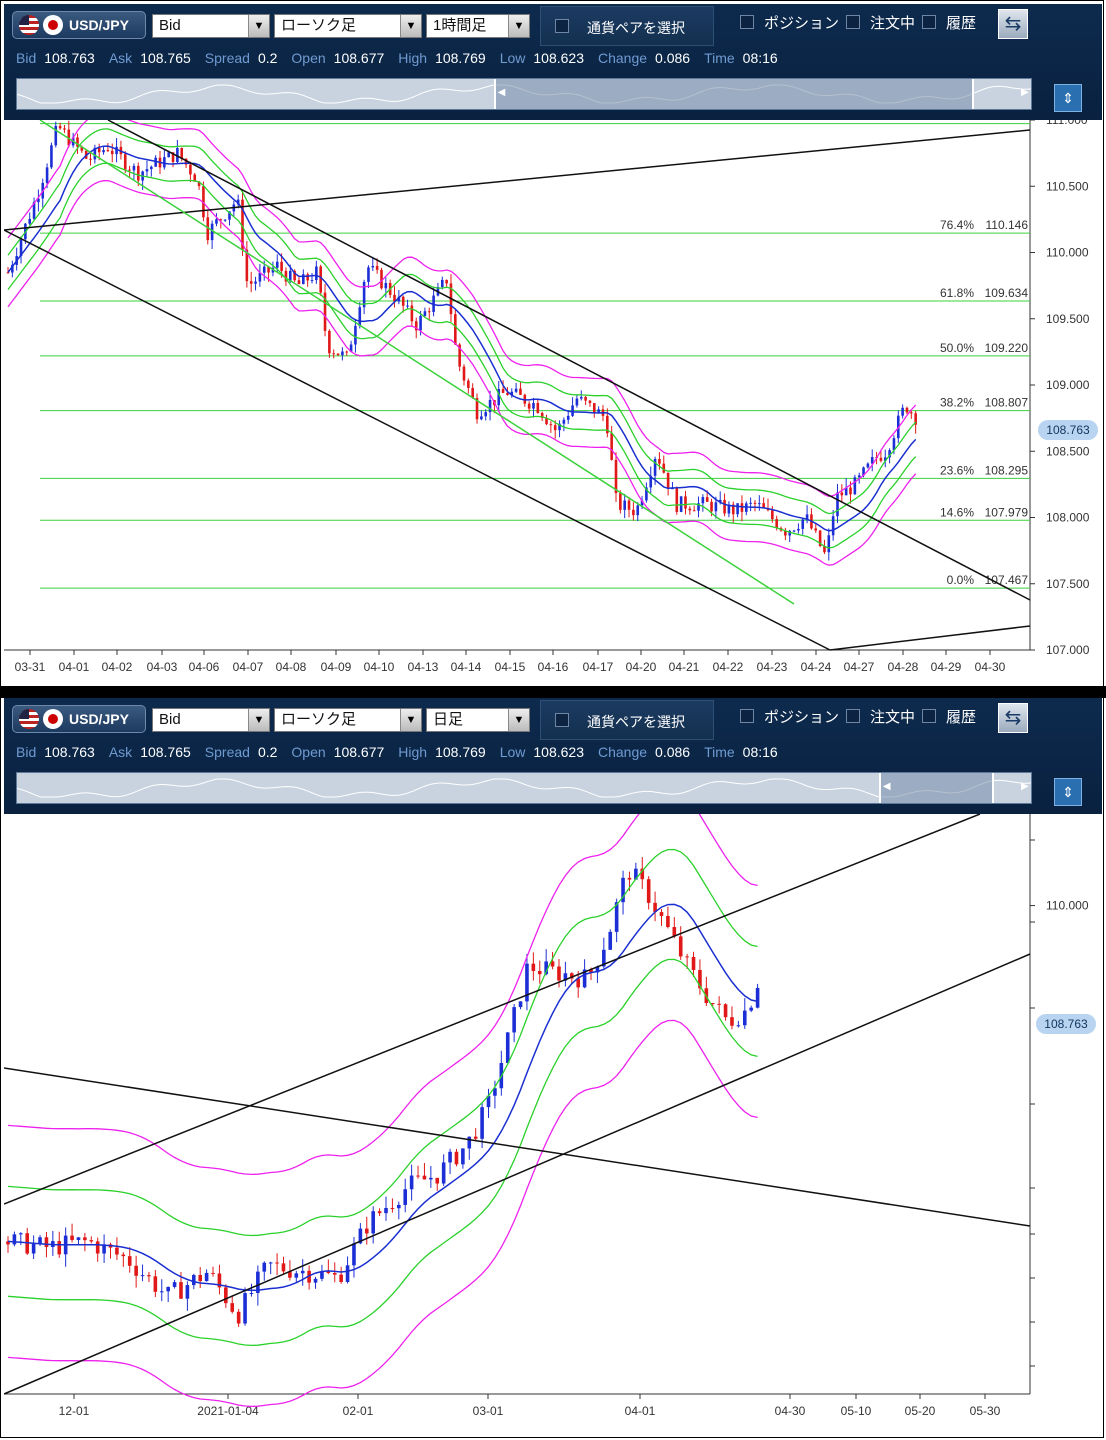  Describe the element at coordinates (488, 1411) in the screenshot. I see `x-tick-label: 03-01` at that location.